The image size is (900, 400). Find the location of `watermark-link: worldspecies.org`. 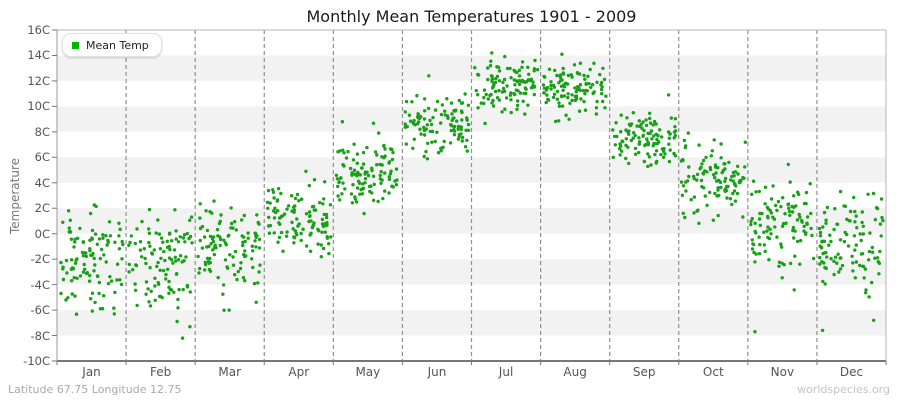

watermark-link: worldspecies.org is located at coordinates (843, 389).